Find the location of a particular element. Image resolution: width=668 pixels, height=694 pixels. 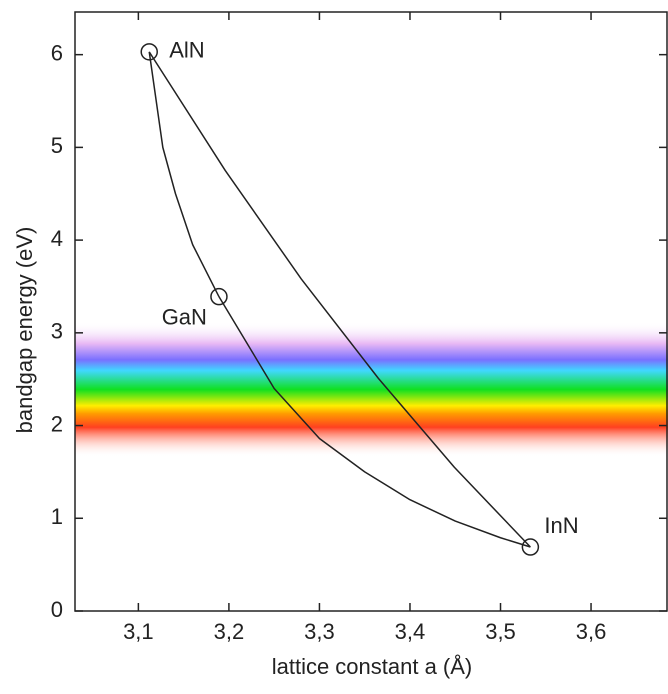

x-tick-label: 3,1 is located at coordinates (138, 631).